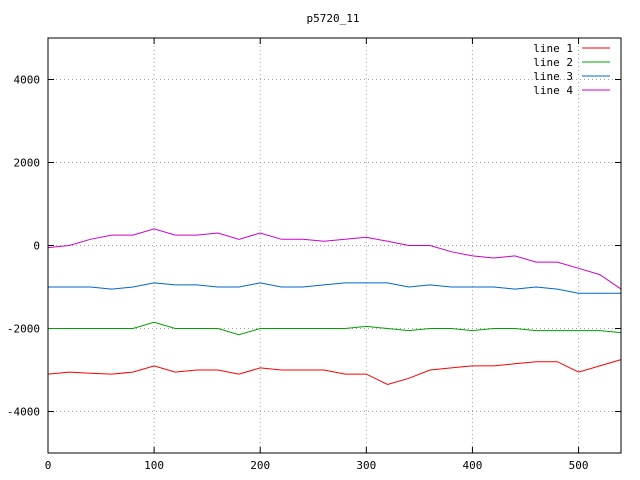 The image size is (640, 480). What do you see at coordinates (333, 18) in the screenshot?
I see `chart-title: p5720_11` at bounding box center [333, 18].